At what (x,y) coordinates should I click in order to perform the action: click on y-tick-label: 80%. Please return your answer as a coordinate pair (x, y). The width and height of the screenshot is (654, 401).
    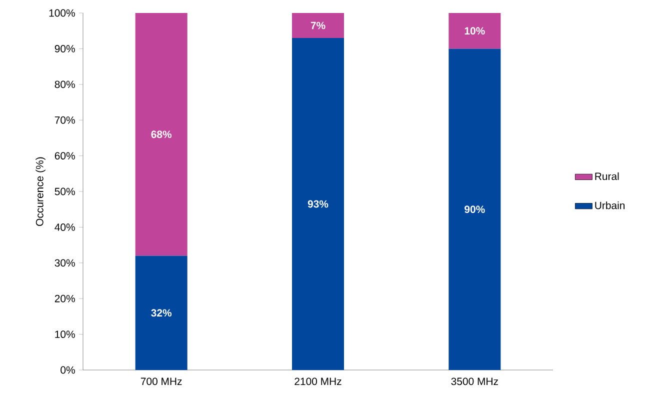
    Looking at the image, I should click on (64, 84).